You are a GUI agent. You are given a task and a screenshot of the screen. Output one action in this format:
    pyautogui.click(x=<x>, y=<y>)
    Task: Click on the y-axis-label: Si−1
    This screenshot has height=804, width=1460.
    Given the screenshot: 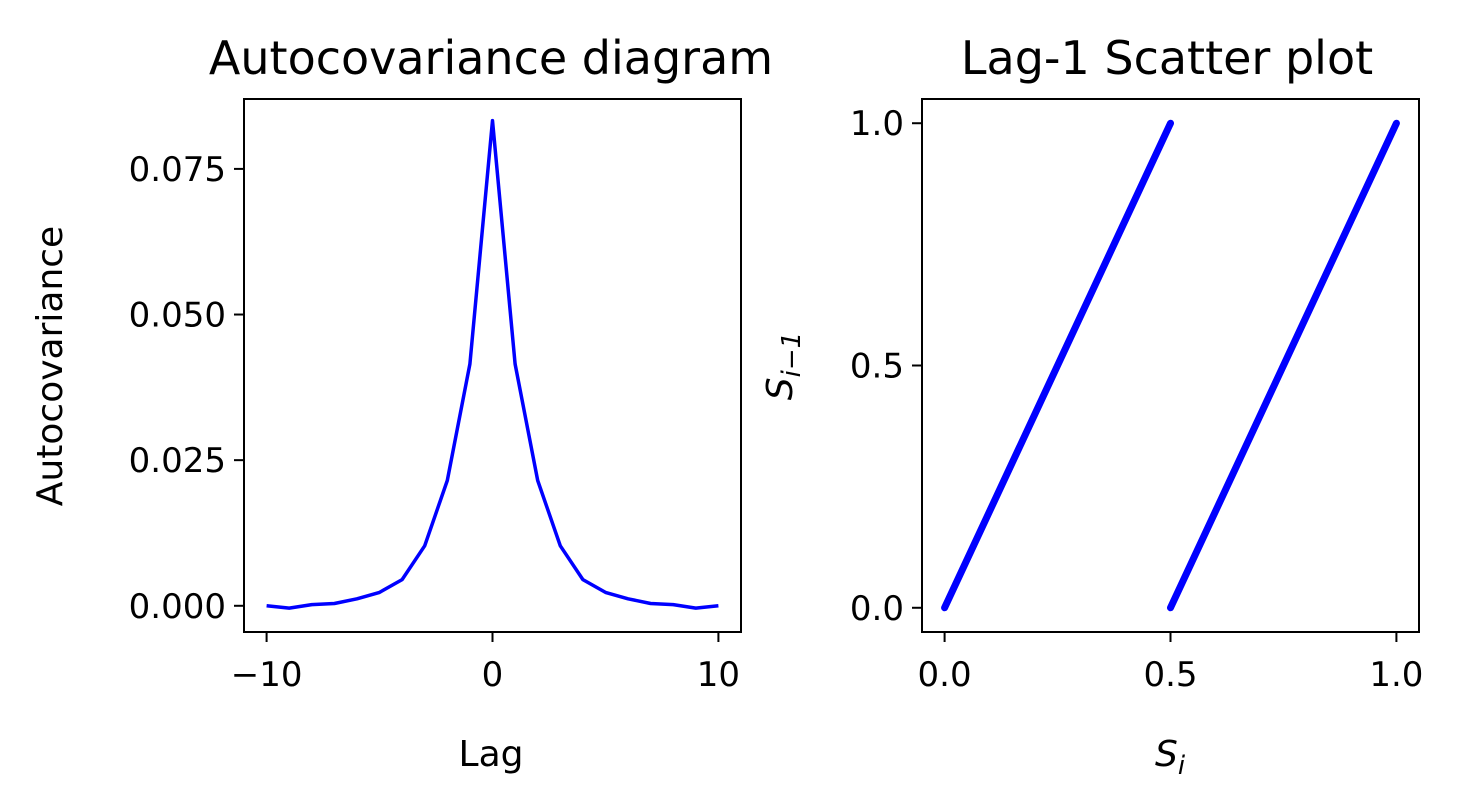 What is the action you would take?
    pyautogui.click(x=783, y=366)
    